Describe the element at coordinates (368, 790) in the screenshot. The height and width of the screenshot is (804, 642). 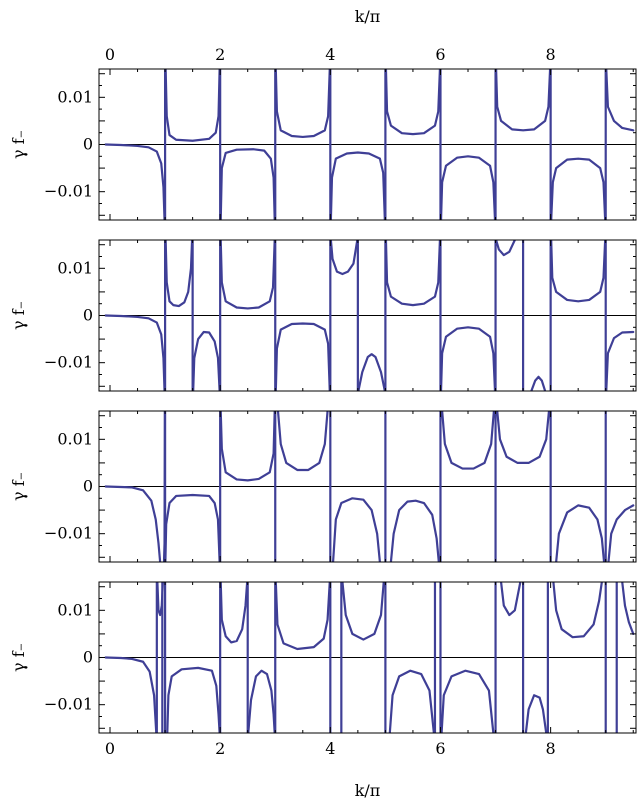
I see `bottom-x-axis-title: k/π` at that location.